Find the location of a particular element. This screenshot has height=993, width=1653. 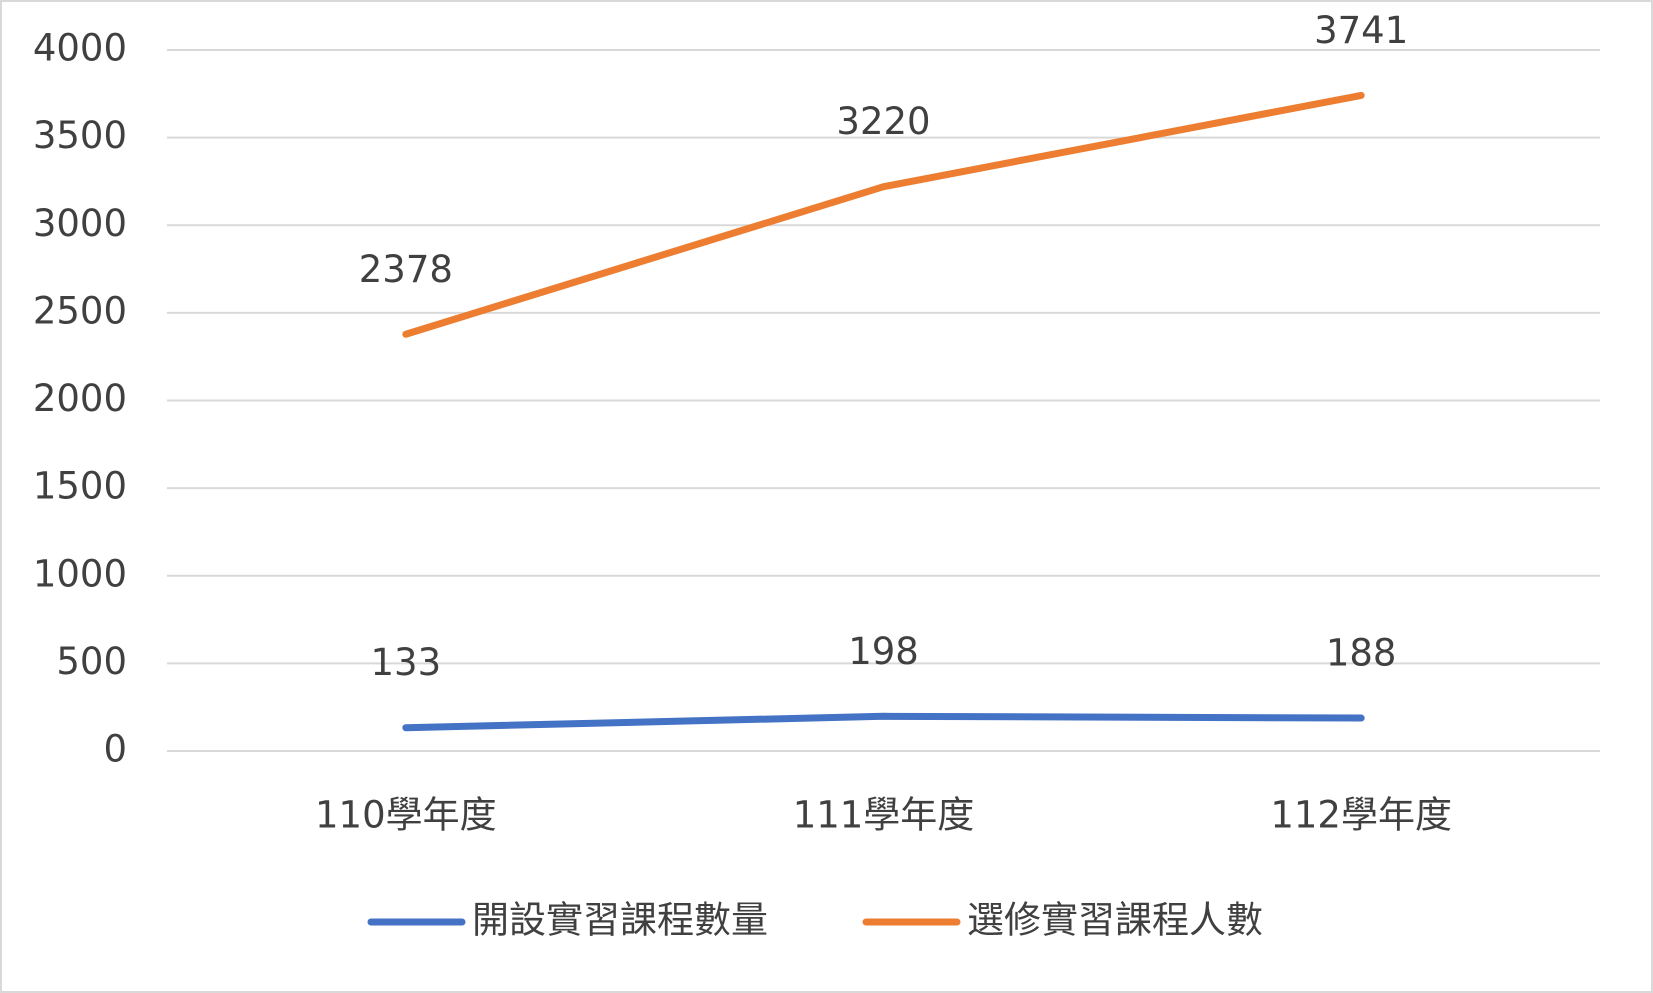

y-tick-label: 2500 is located at coordinates (80, 310).